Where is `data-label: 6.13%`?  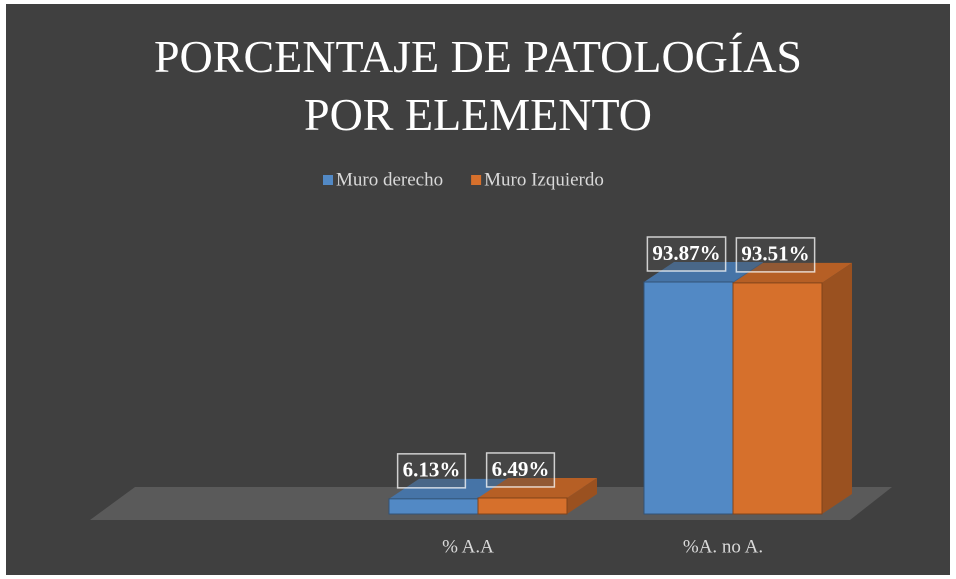
data-label: 6.13% is located at coordinates (432, 470).